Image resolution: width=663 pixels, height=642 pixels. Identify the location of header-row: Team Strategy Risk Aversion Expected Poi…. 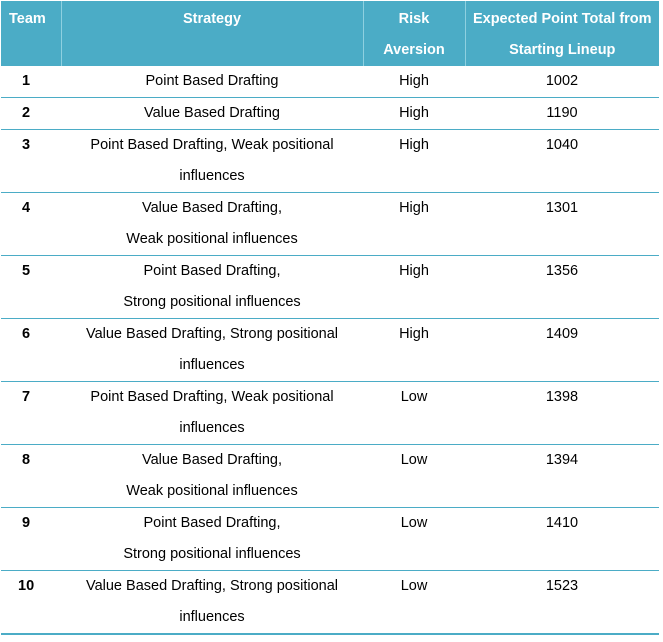
(330, 33).